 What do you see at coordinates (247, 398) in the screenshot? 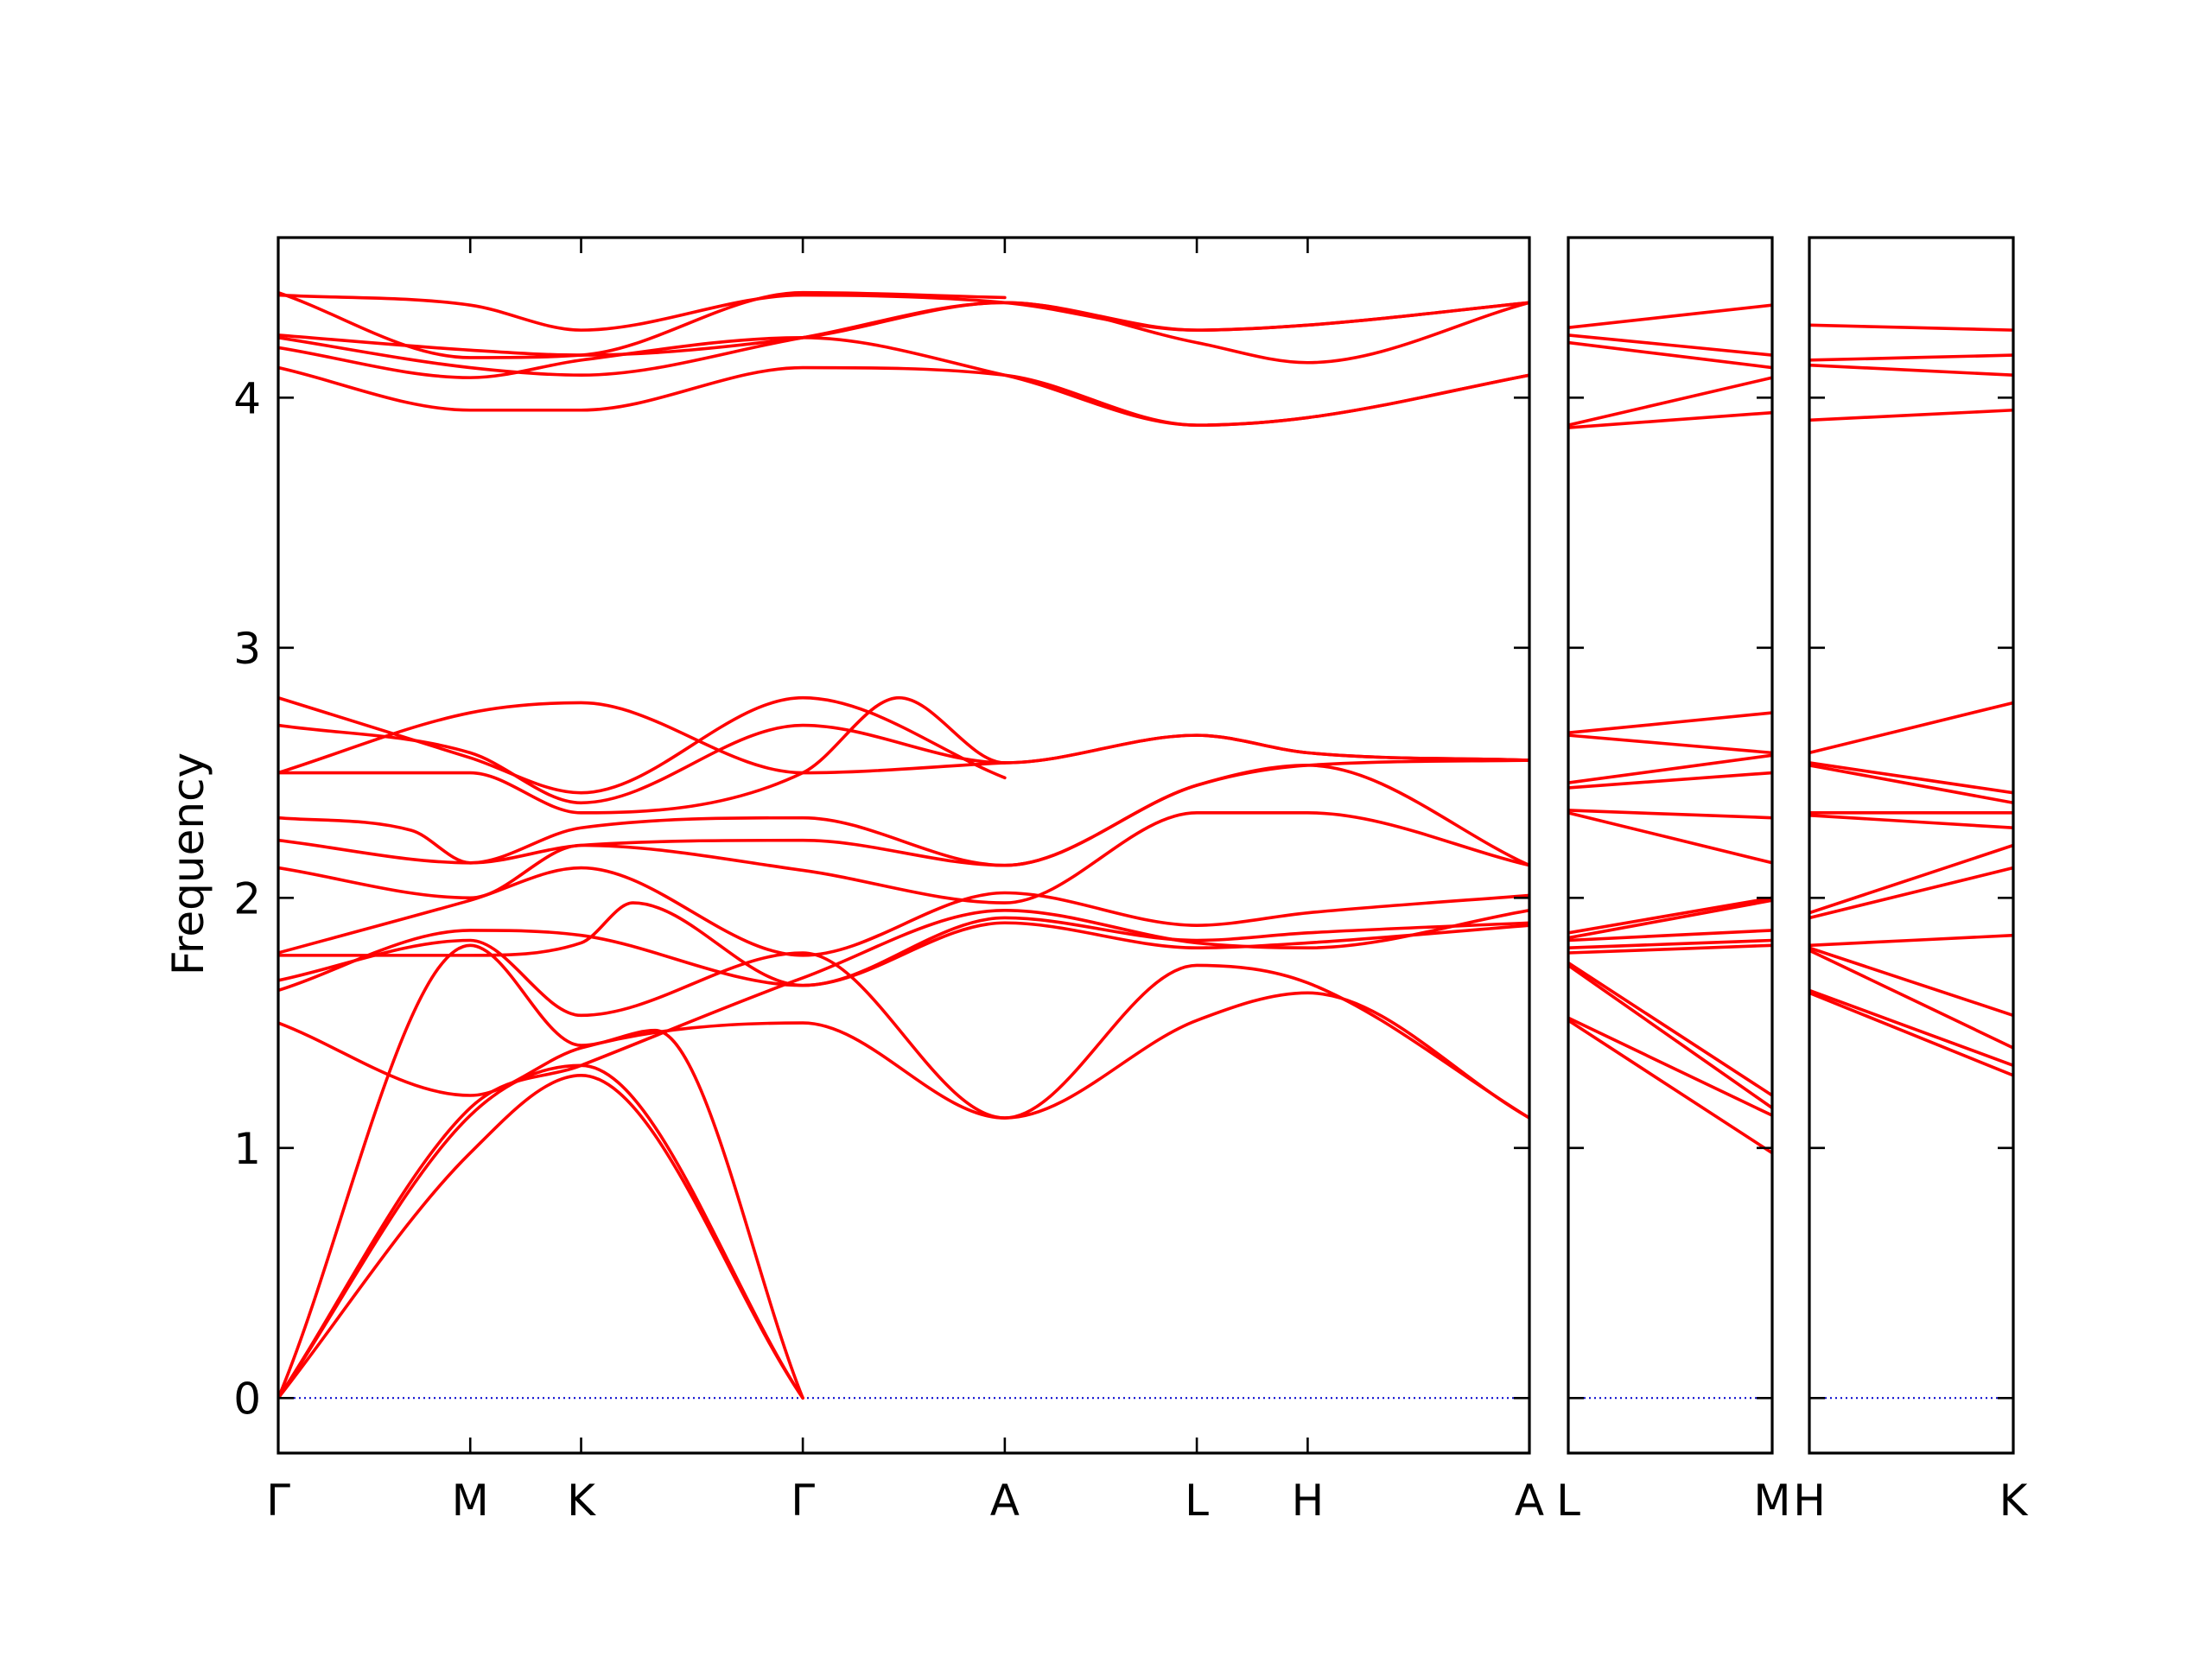
I see `y-tick-label: 4` at bounding box center [247, 398].